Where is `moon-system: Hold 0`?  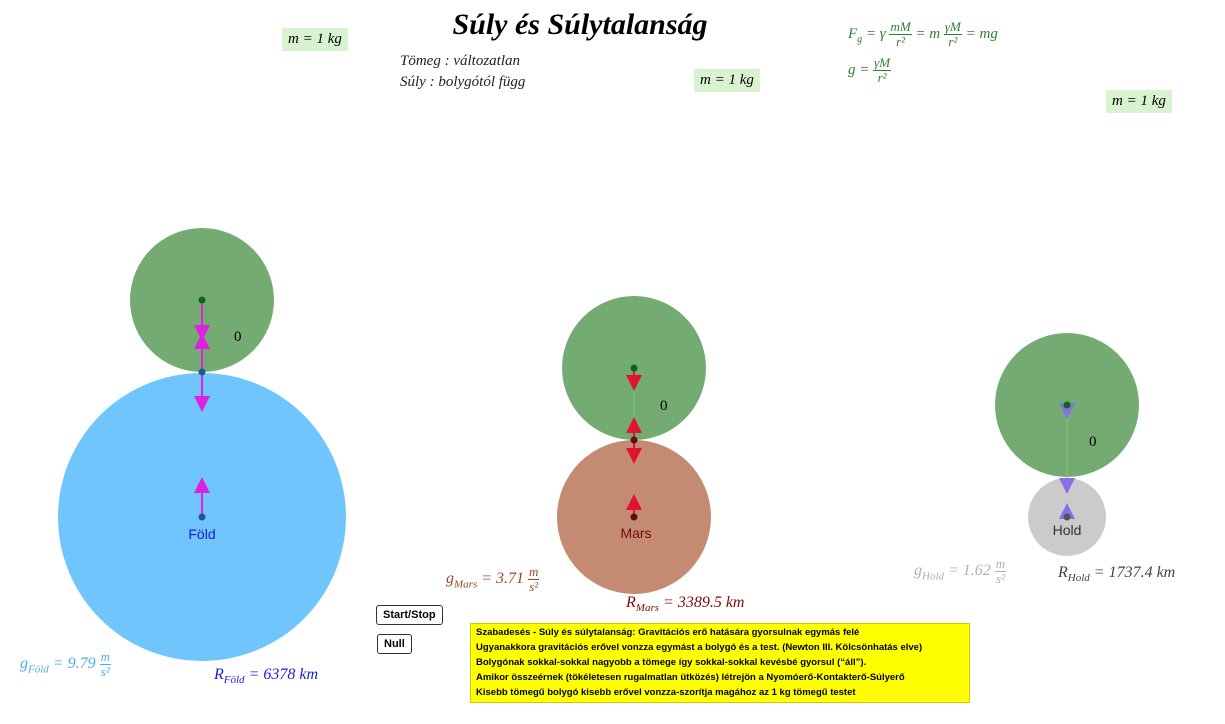 moon-system: Hold 0 is located at coordinates (1067, 444).